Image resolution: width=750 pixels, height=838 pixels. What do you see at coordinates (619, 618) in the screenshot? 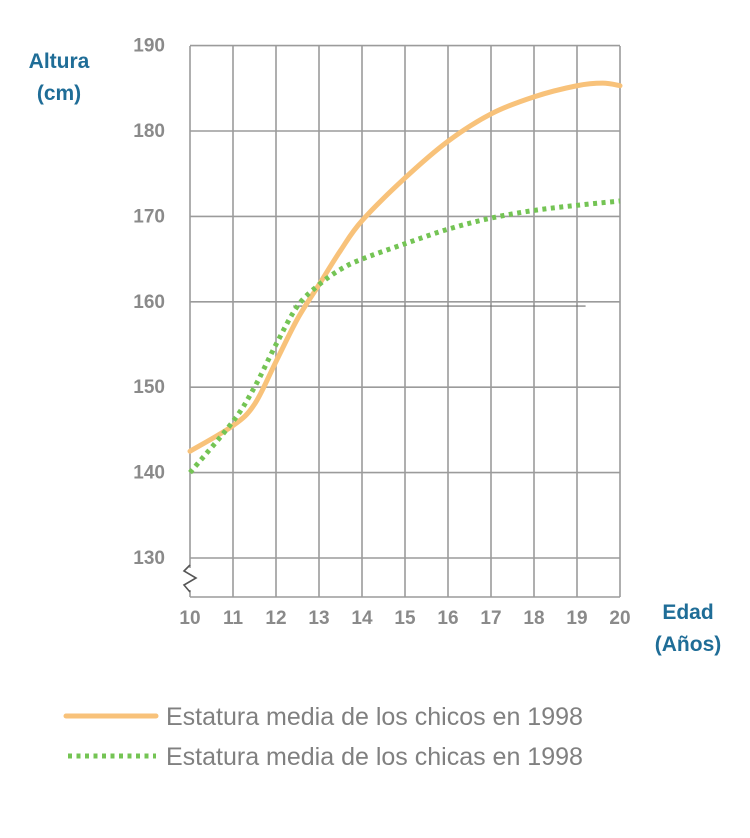
I see `x-tick-label-20: 20` at bounding box center [619, 618].